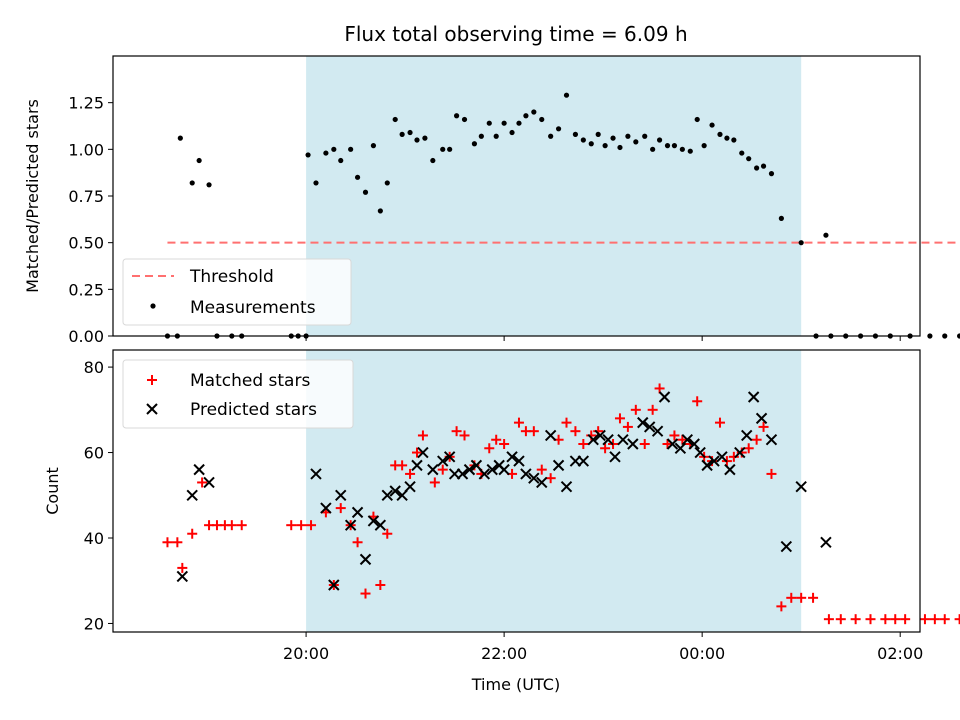 The image size is (960, 720). I want to click on y-tick-label: 80, so click(94, 367).